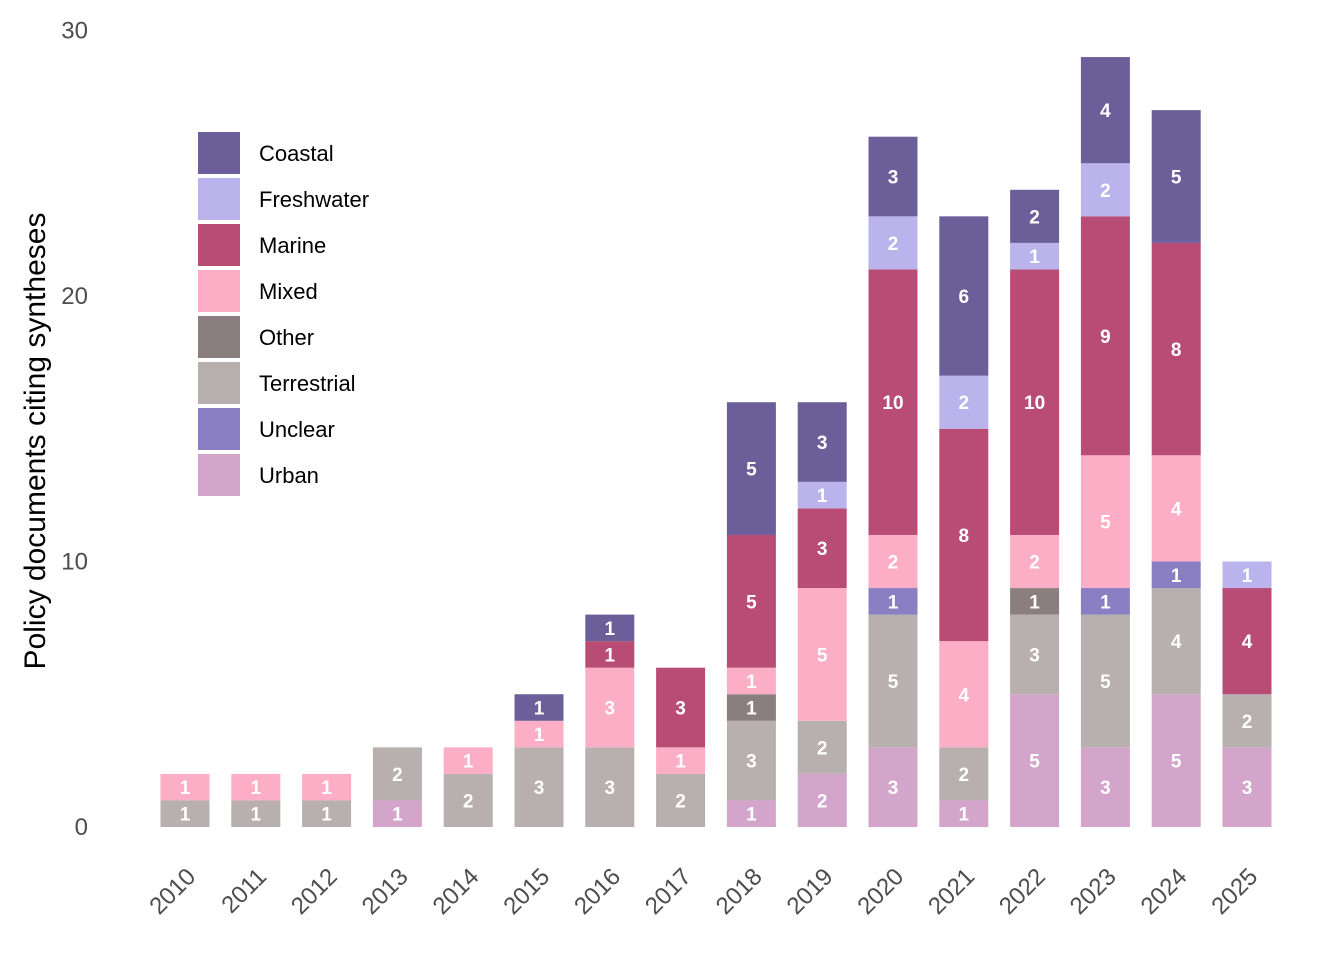 The width and height of the screenshot is (1344, 960). Describe the element at coordinates (288, 291) in the screenshot. I see `legend-label: Mixed` at that location.